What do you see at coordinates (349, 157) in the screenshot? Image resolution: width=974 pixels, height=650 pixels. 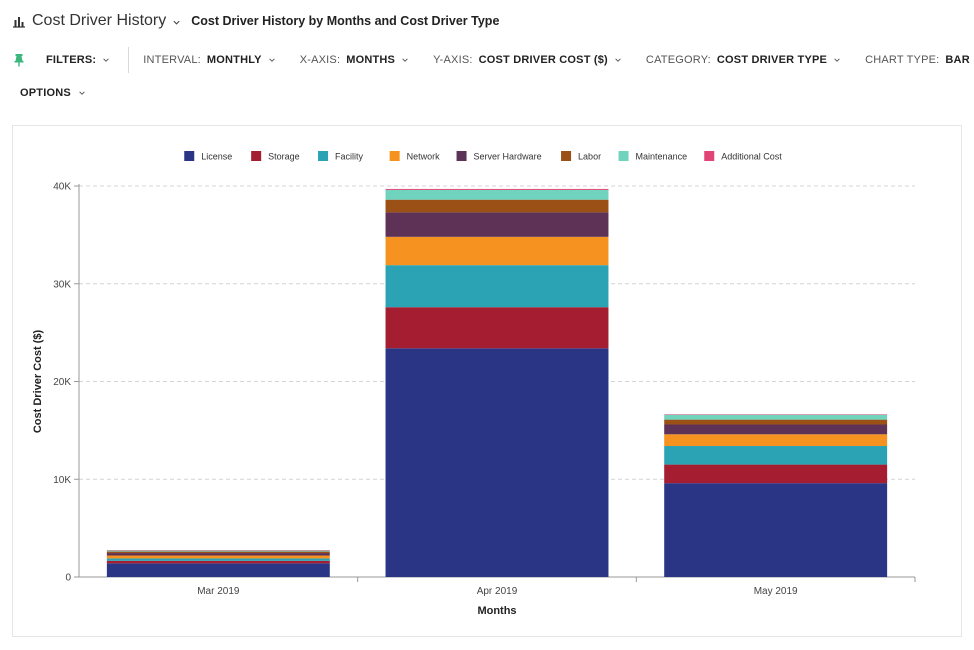 I see `legend-label-facility: Facility` at bounding box center [349, 157].